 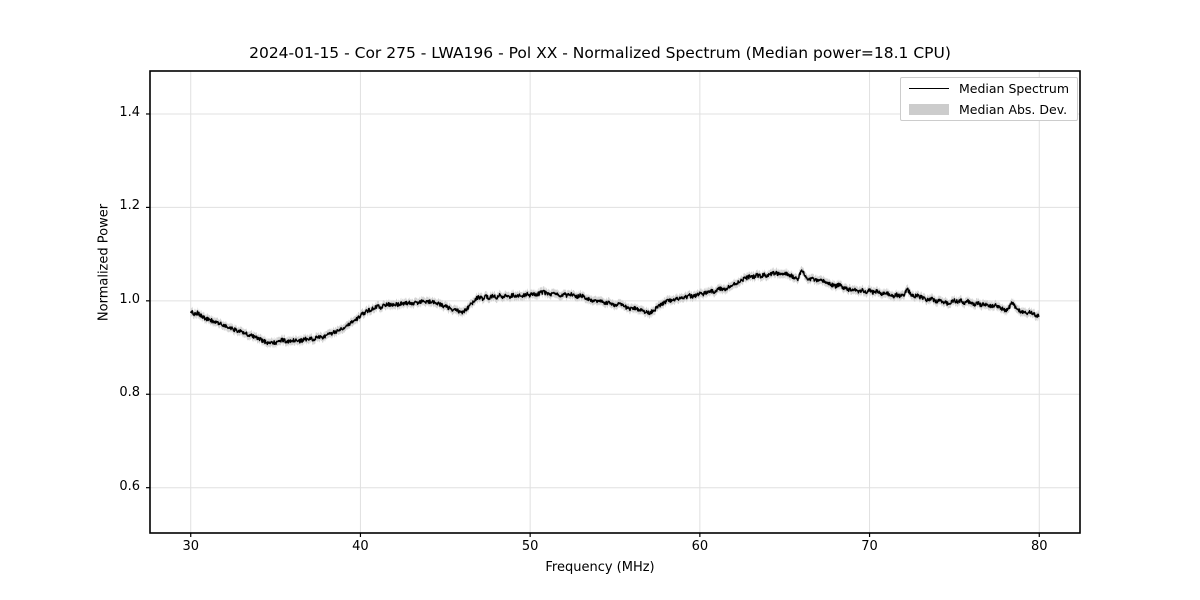 I want to click on x-tick-label: 50, so click(x=530, y=546).